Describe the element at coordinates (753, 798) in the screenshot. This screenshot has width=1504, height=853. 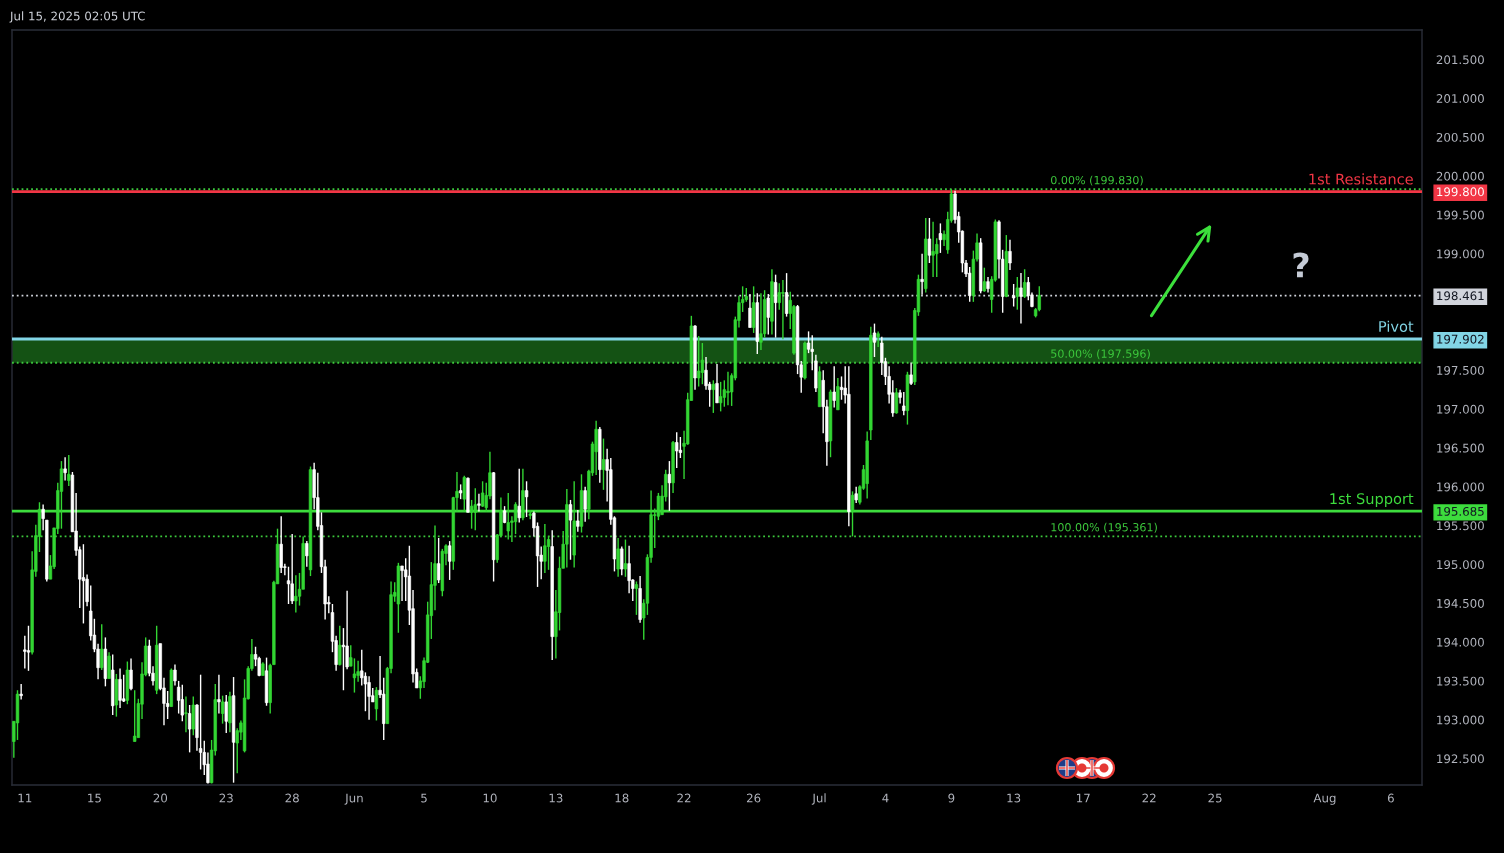
I see `x-tick-label: 26` at that location.